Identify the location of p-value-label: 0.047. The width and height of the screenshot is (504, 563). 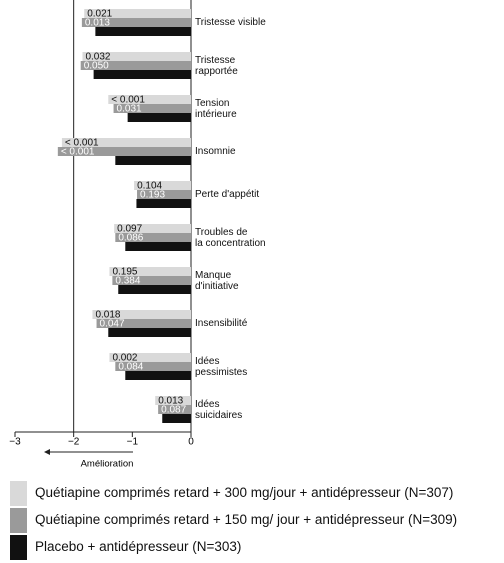
(112, 324).